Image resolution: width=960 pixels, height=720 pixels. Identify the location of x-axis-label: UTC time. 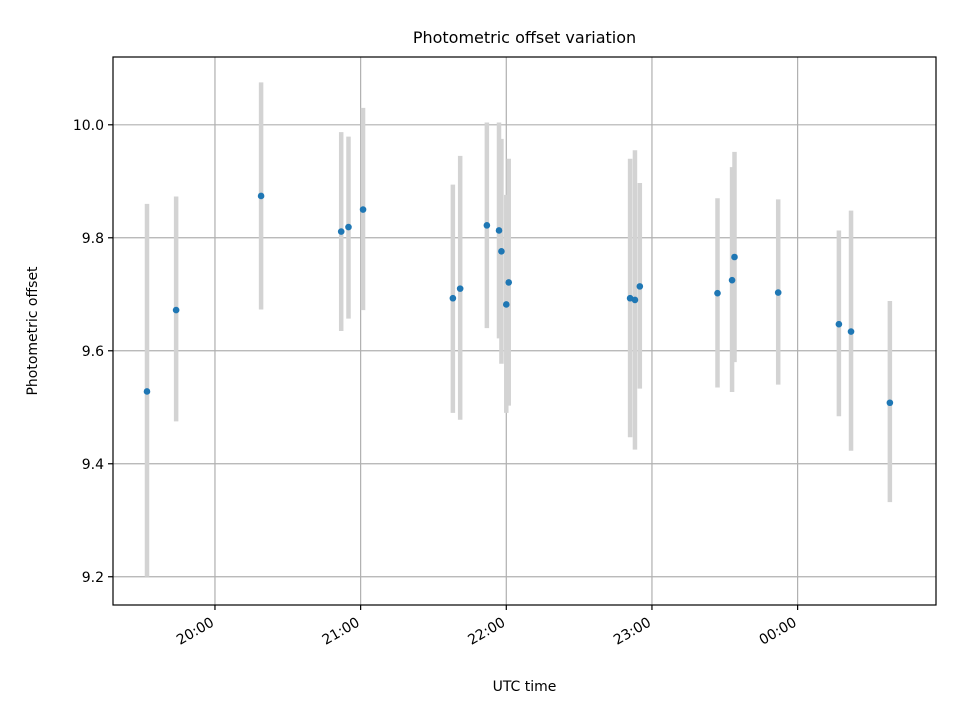
(525, 687).